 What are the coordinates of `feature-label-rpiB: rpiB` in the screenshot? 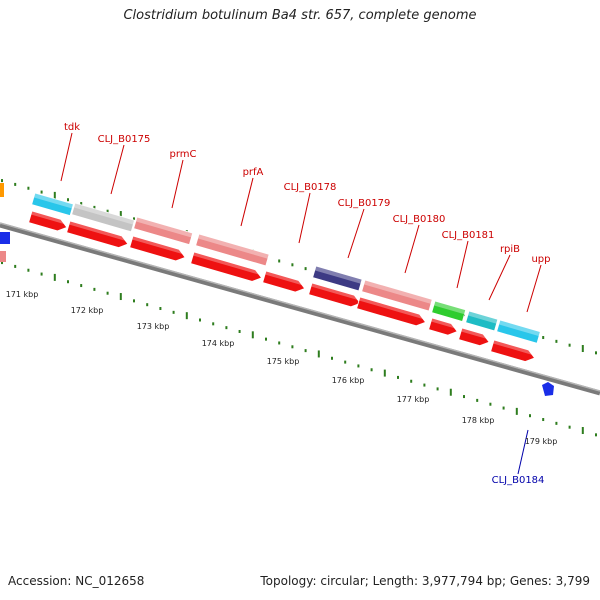 It's located at (510, 249).